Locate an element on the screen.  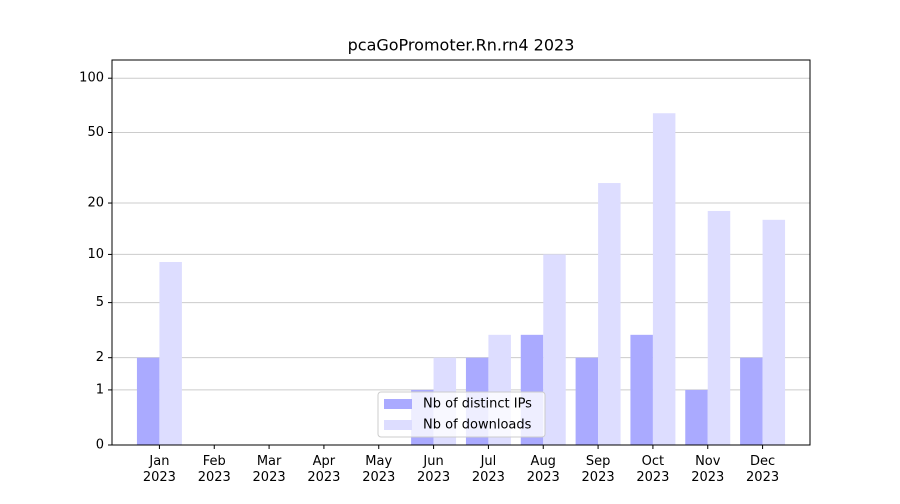
legend-box is located at coordinates (461, 414).